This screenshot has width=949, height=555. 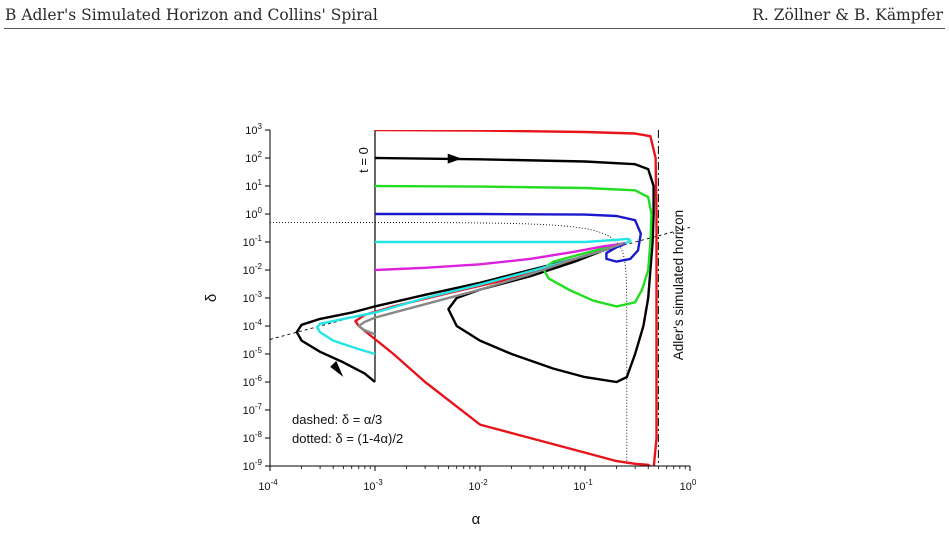 What do you see at coordinates (688, 485) in the screenshot?
I see `x-tick-label: 10⁰` at bounding box center [688, 485].